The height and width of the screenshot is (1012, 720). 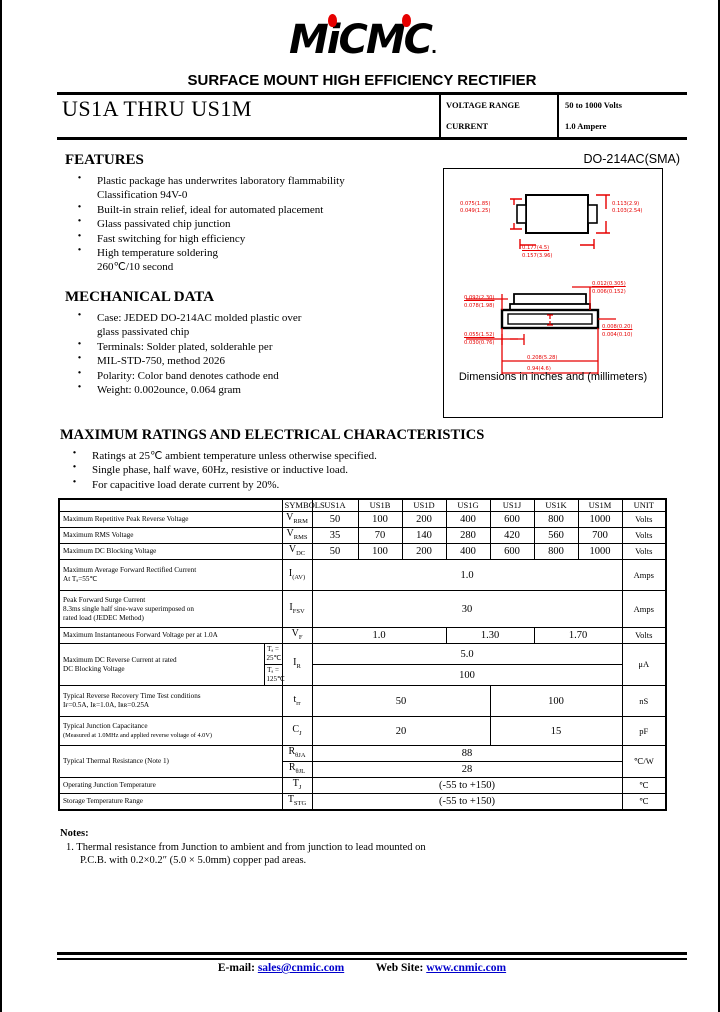 What do you see at coordinates (536, 248) in the screenshot?
I see `dim-top-bottom-a: 0.177(4.5)` at bounding box center [536, 248].